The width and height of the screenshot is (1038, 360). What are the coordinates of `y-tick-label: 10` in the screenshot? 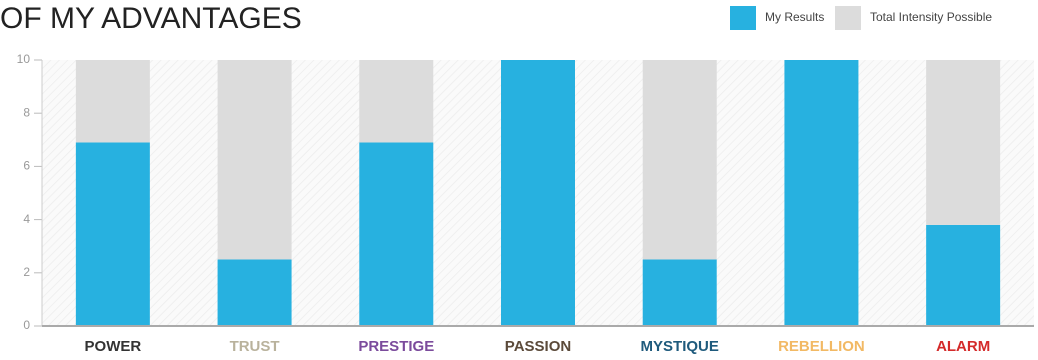 It's located at (24, 59).